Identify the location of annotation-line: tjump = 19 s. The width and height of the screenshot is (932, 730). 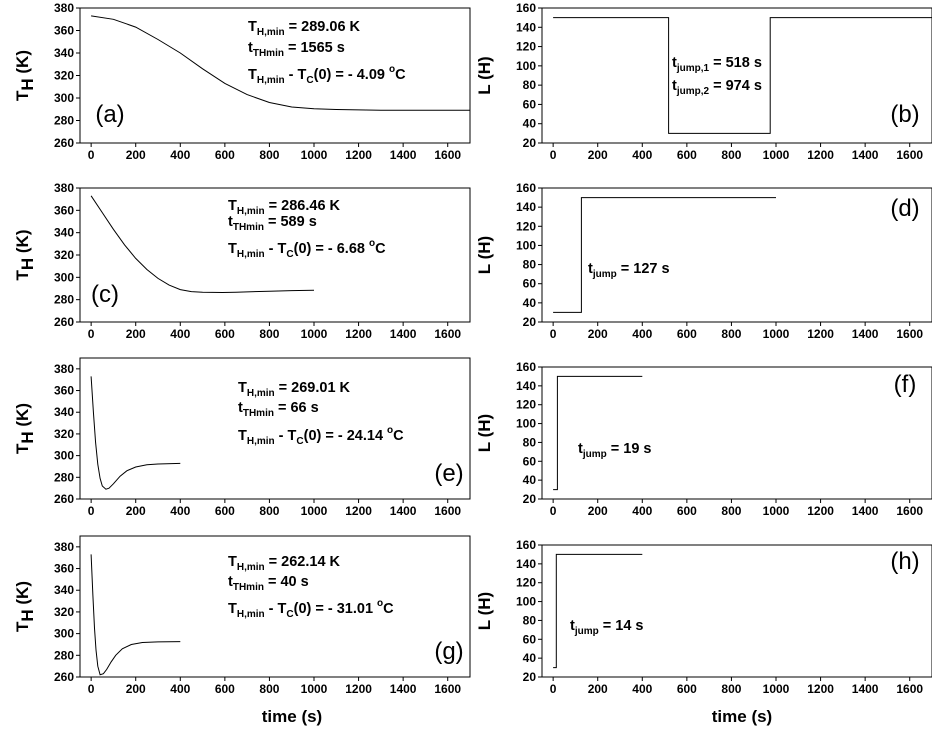
(614, 450).